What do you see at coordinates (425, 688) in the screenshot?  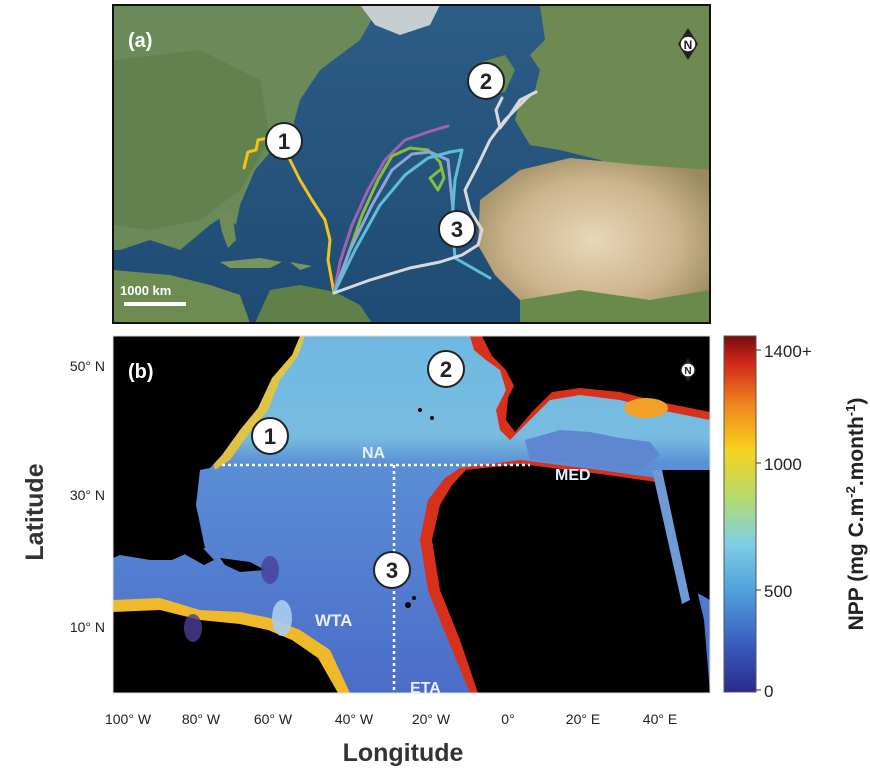 I see `region-label-eta: ETA` at bounding box center [425, 688].